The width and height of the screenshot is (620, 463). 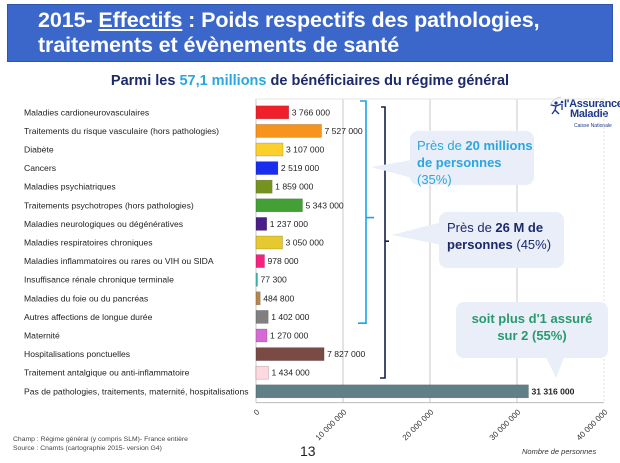 What do you see at coordinates (77, 354) in the screenshot?
I see `category-label: Hospitalisations ponctuelles` at bounding box center [77, 354].